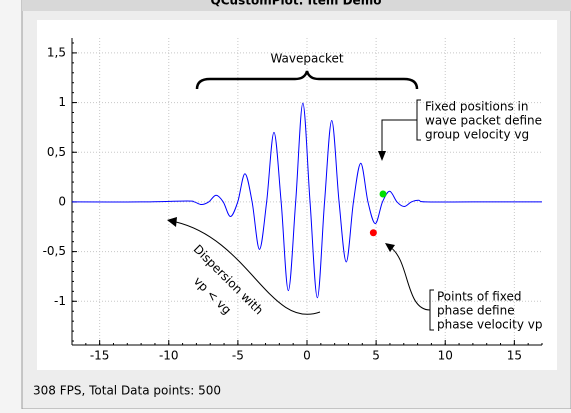 This screenshot has width=571, height=413. I want to click on annotation: Fixed positions in, so click(476, 107).